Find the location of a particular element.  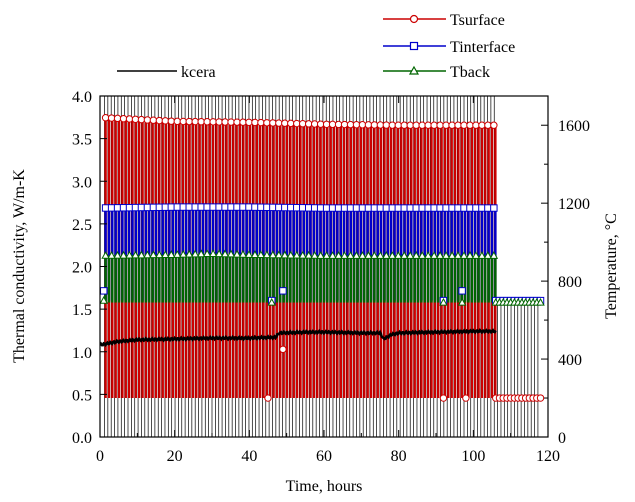

legend-label-tback: Tback is located at coordinates (470, 72).